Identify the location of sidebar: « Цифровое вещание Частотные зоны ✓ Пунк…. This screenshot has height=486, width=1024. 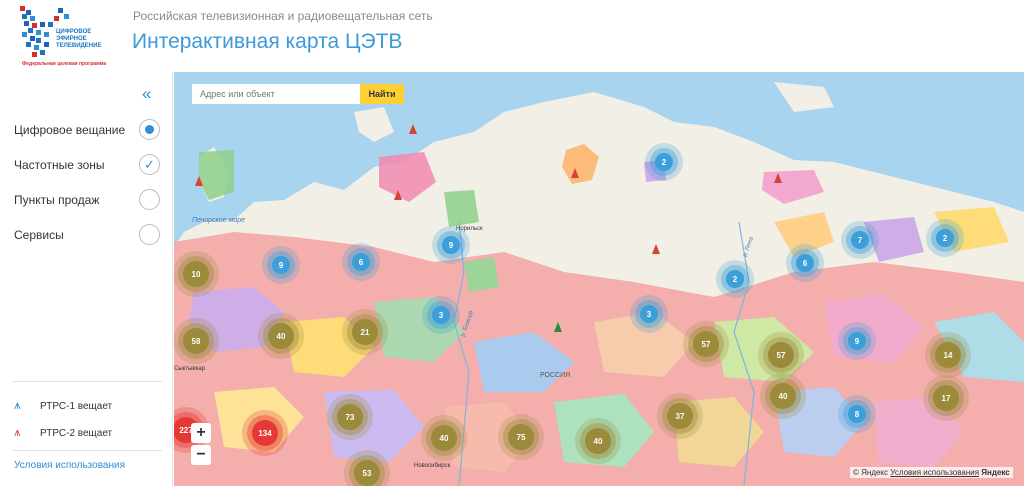
(86, 279).